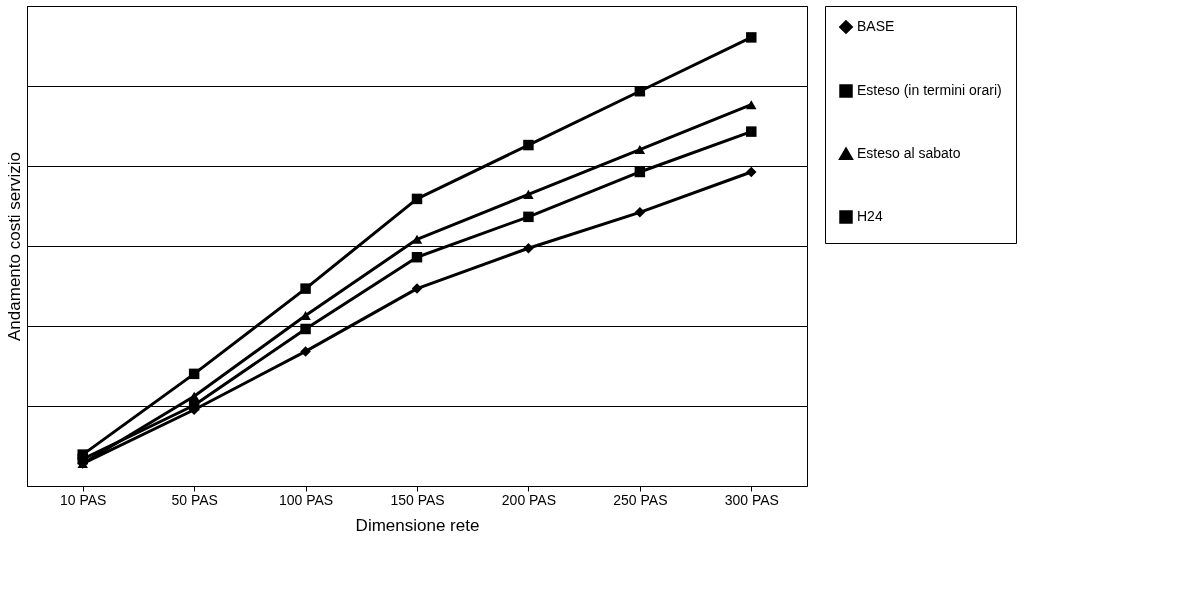  I want to click on x-tick-label: 150 PAS, so click(417, 499).